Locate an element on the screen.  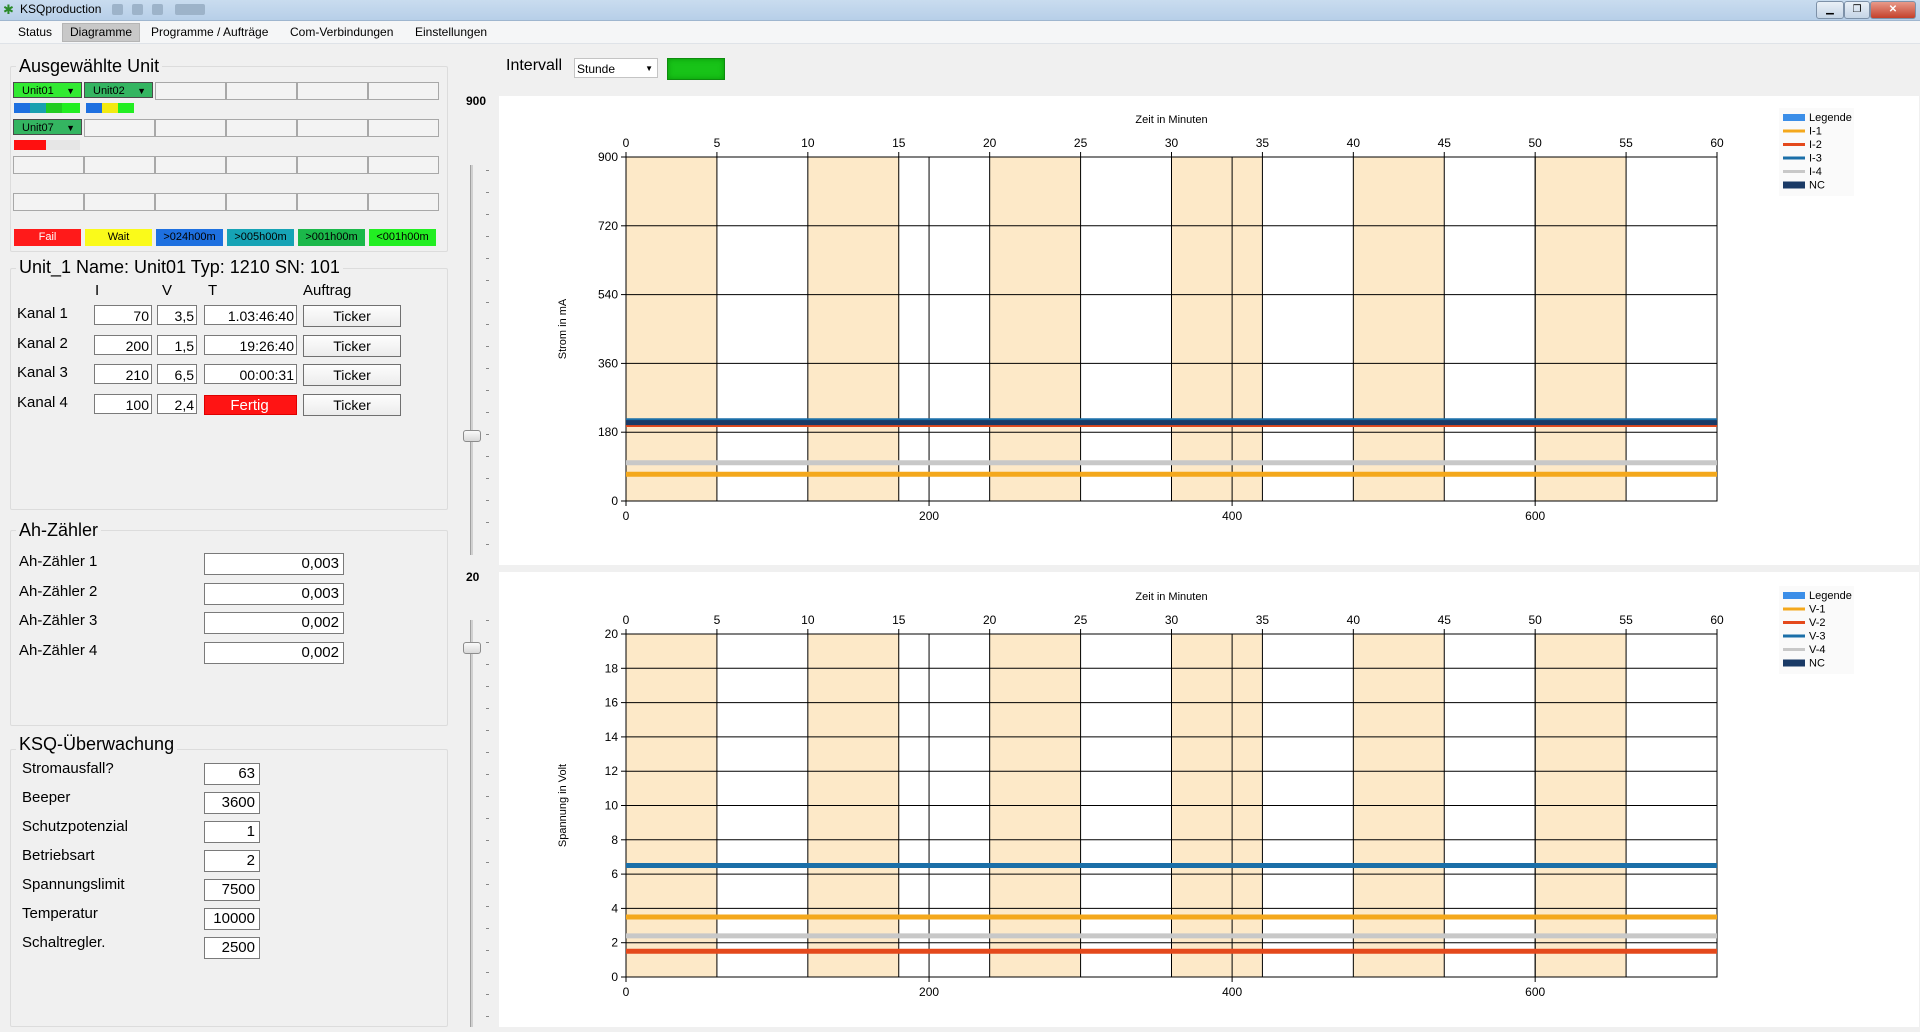
save-icon is located at coordinates (117, 9).